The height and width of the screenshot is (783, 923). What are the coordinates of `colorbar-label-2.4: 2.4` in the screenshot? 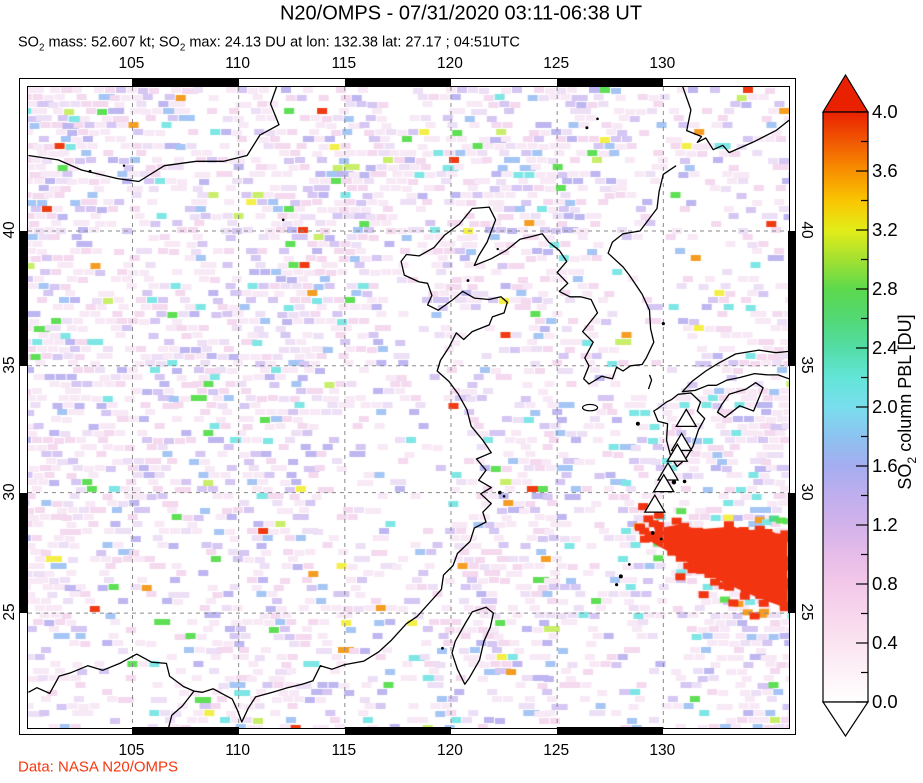 It's located at (885, 347).